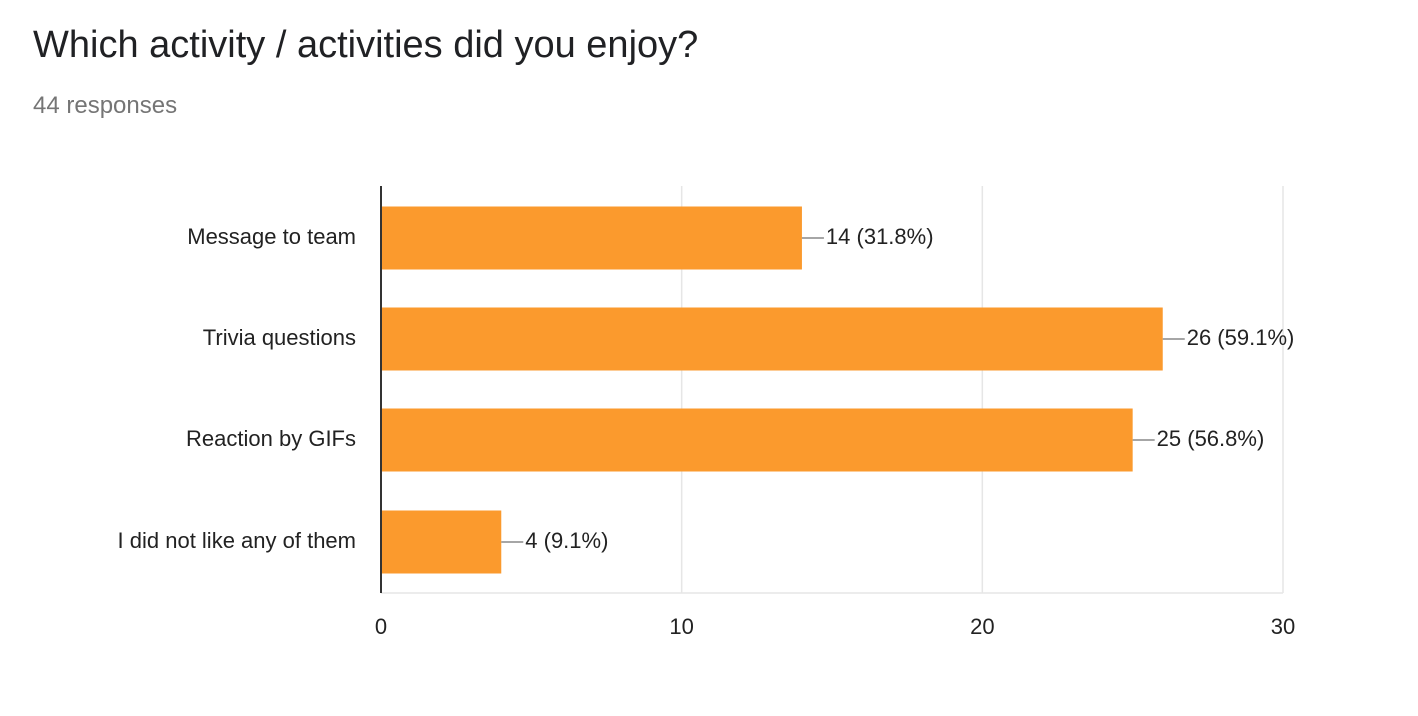 Image resolution: width=1418 pixels, height=716 pixels. What do you see at coordinates (681, 626) in the screenshot?
I see `x-tick-label: 10` at bounding box center [681, 626].